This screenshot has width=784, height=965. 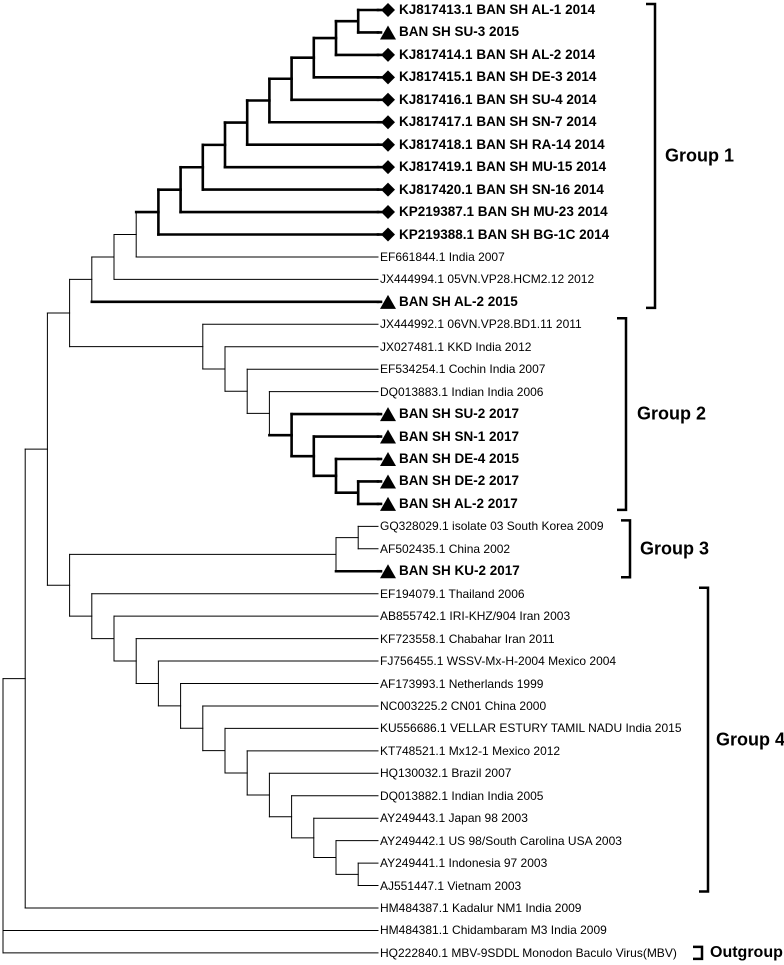 I want to click on leaf-label: AY249443.1 Japan 98 2003, so click(x=454, y=818).